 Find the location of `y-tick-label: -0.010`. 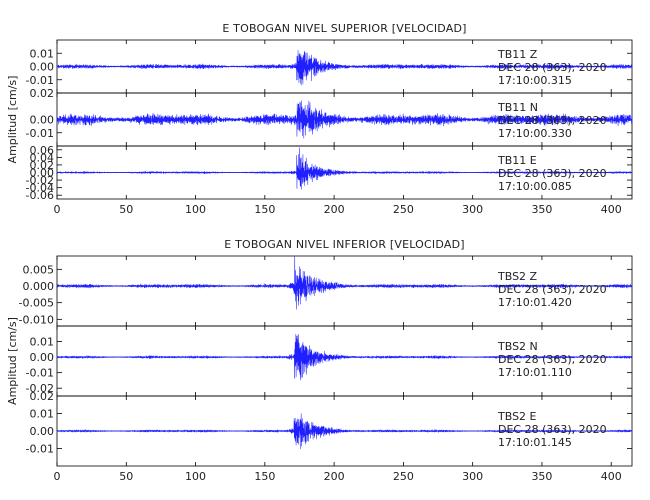

y-tick-label: -0.010 is located at coordinates (36, 319).